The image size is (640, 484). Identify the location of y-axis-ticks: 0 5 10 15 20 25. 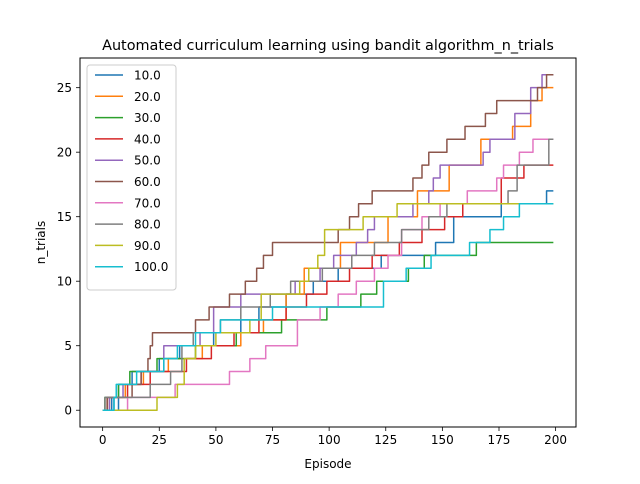
(68, 249).